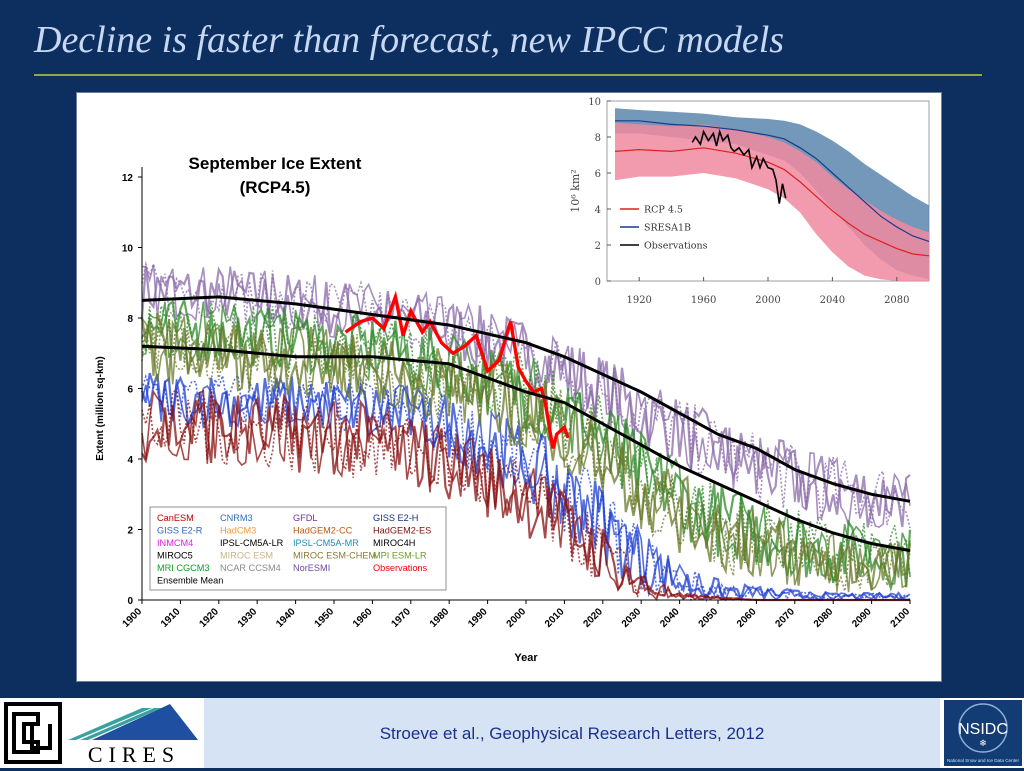  Describe the element at coordinates (667, 228) in the screenshot. I see `inset-legend-label: SRESA1B` at that location.